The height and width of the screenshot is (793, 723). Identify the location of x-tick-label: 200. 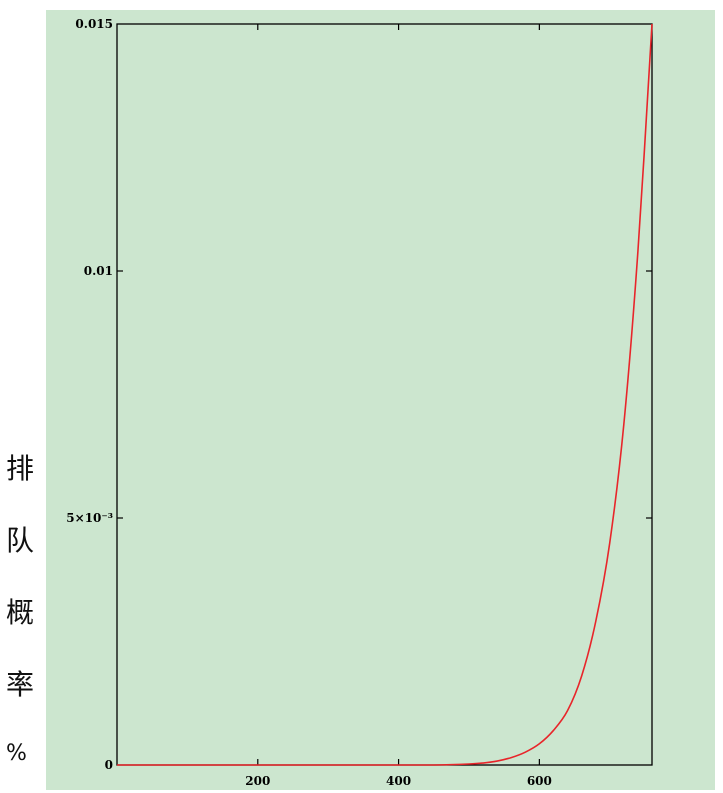
(257, 781).